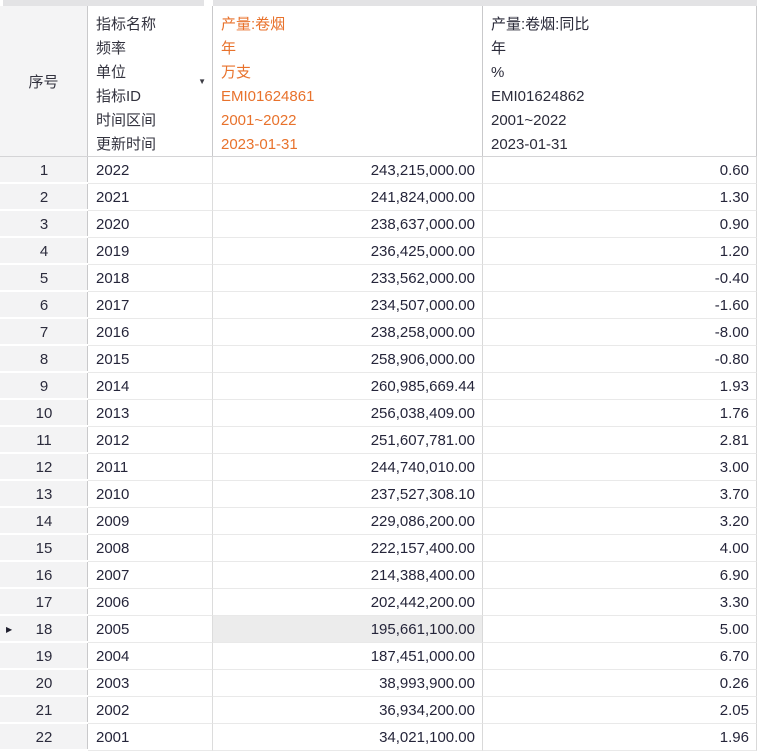  I want to click on year-cell: 2022, so click(150, 170).